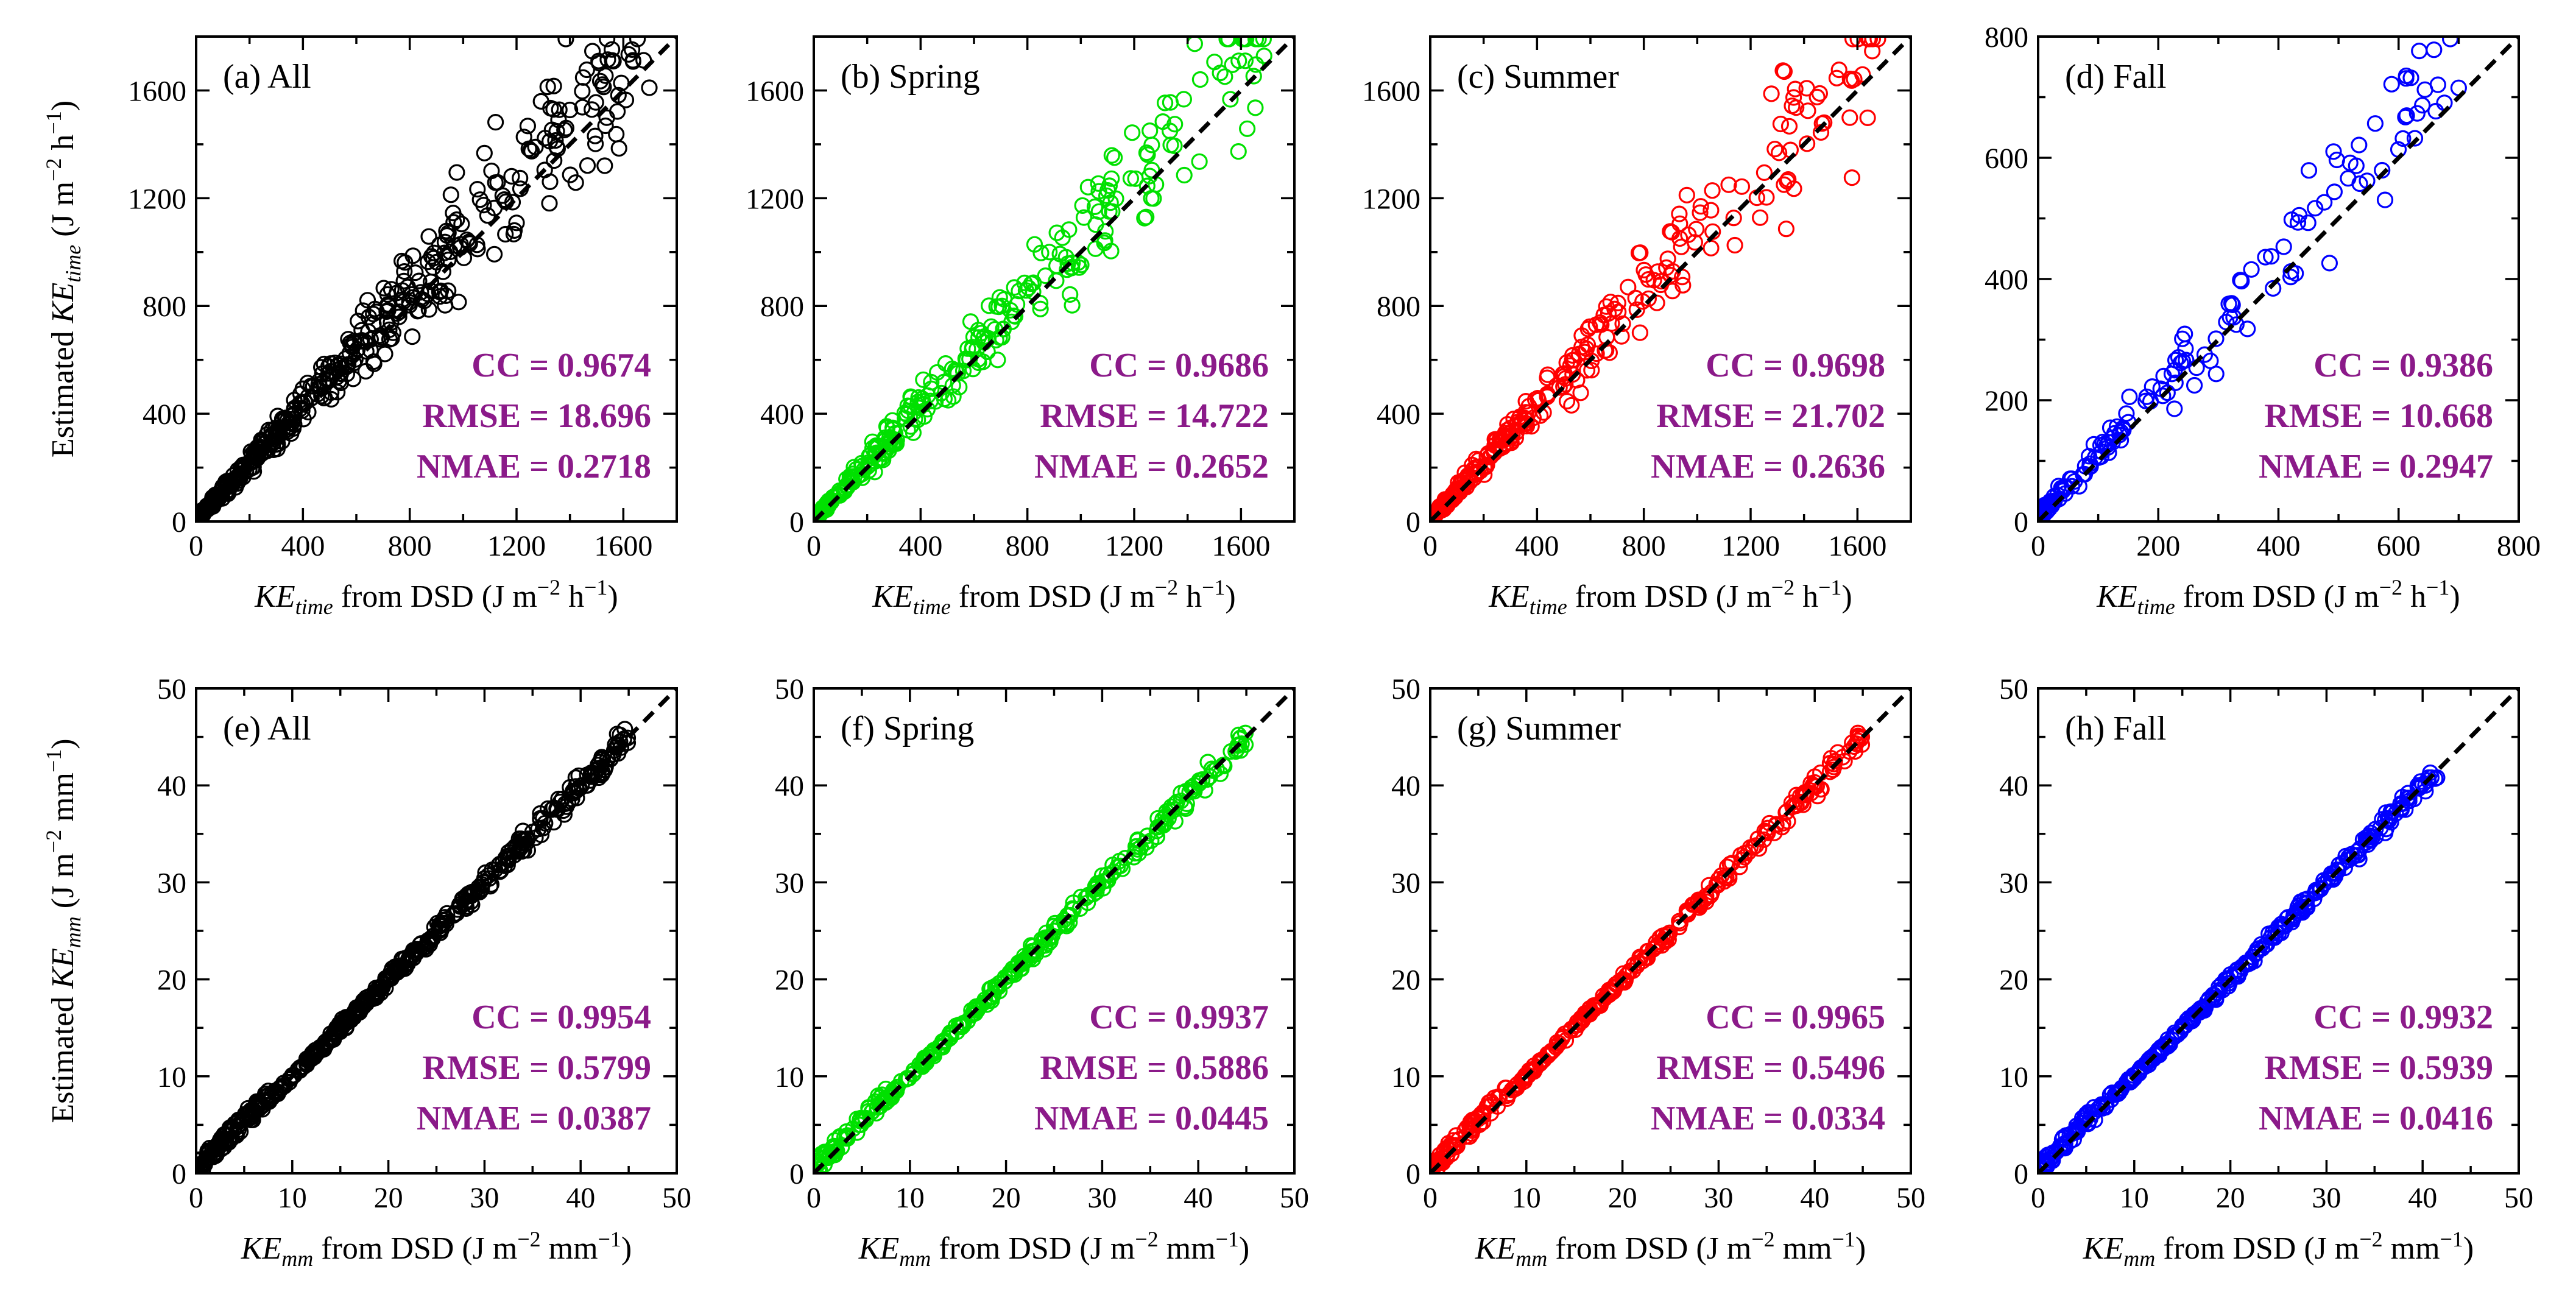 This screenshot has height=1311, width=2576. What do you see at coordinates (388, 1198) in the screenshot?
I see `x-tick-label: 20` at bounding box center [388, 1198].